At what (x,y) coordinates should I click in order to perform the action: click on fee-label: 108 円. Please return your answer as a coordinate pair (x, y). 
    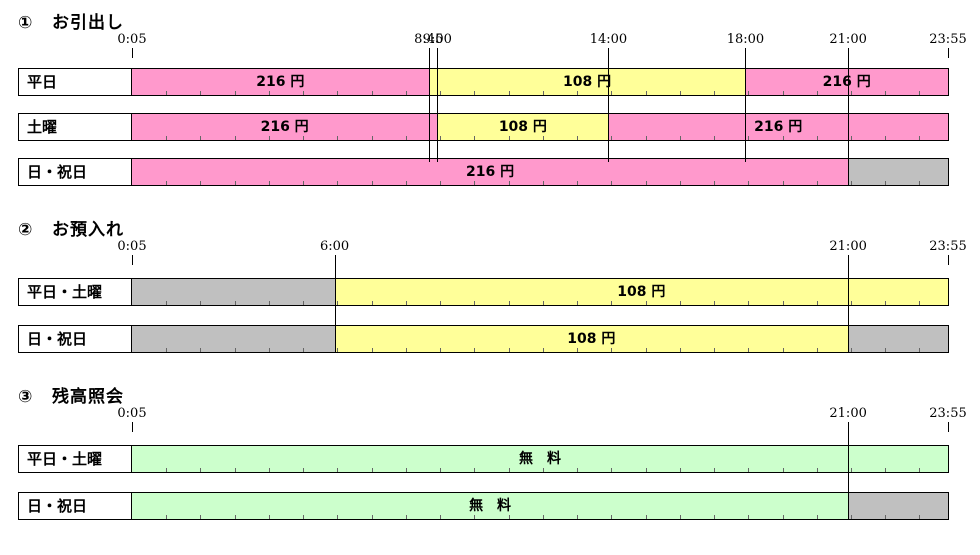
    Looking at the image, I should click on (522, 127).